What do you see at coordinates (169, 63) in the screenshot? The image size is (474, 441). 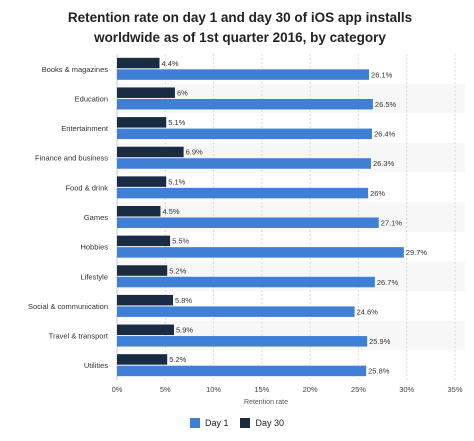 I see `data-label: 4.4%` at bounding box center [169, 63].